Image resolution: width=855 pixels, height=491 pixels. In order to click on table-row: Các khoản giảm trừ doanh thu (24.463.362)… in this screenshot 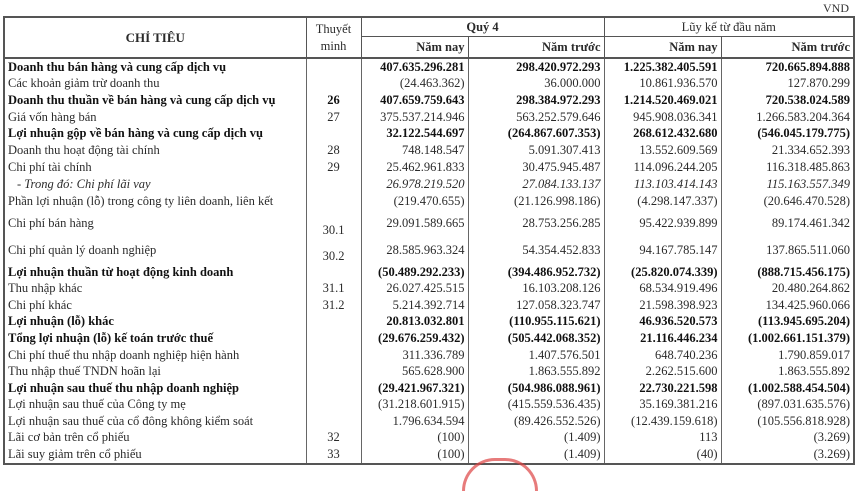, I will do `click(429, 84)`.